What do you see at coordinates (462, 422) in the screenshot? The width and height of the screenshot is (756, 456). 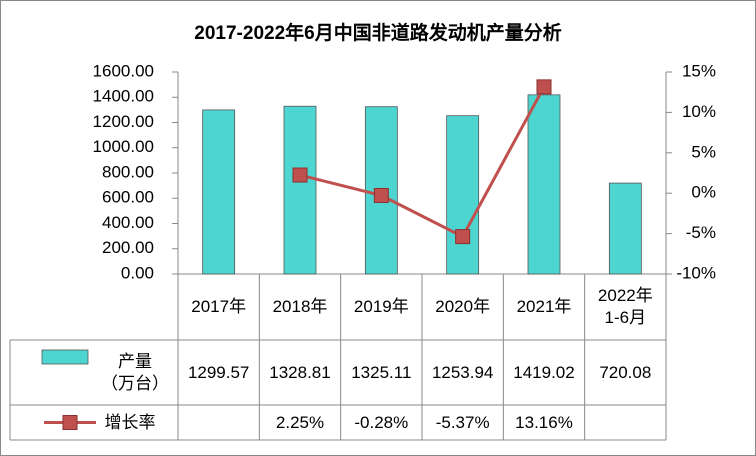 I see `table-value: -5.37%` at bounding box center [462, 422].